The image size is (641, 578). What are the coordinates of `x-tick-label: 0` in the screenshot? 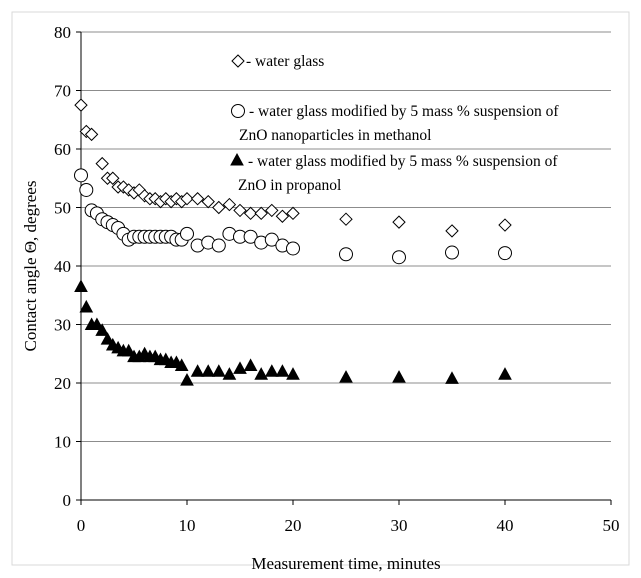 It's located at (81, 525).